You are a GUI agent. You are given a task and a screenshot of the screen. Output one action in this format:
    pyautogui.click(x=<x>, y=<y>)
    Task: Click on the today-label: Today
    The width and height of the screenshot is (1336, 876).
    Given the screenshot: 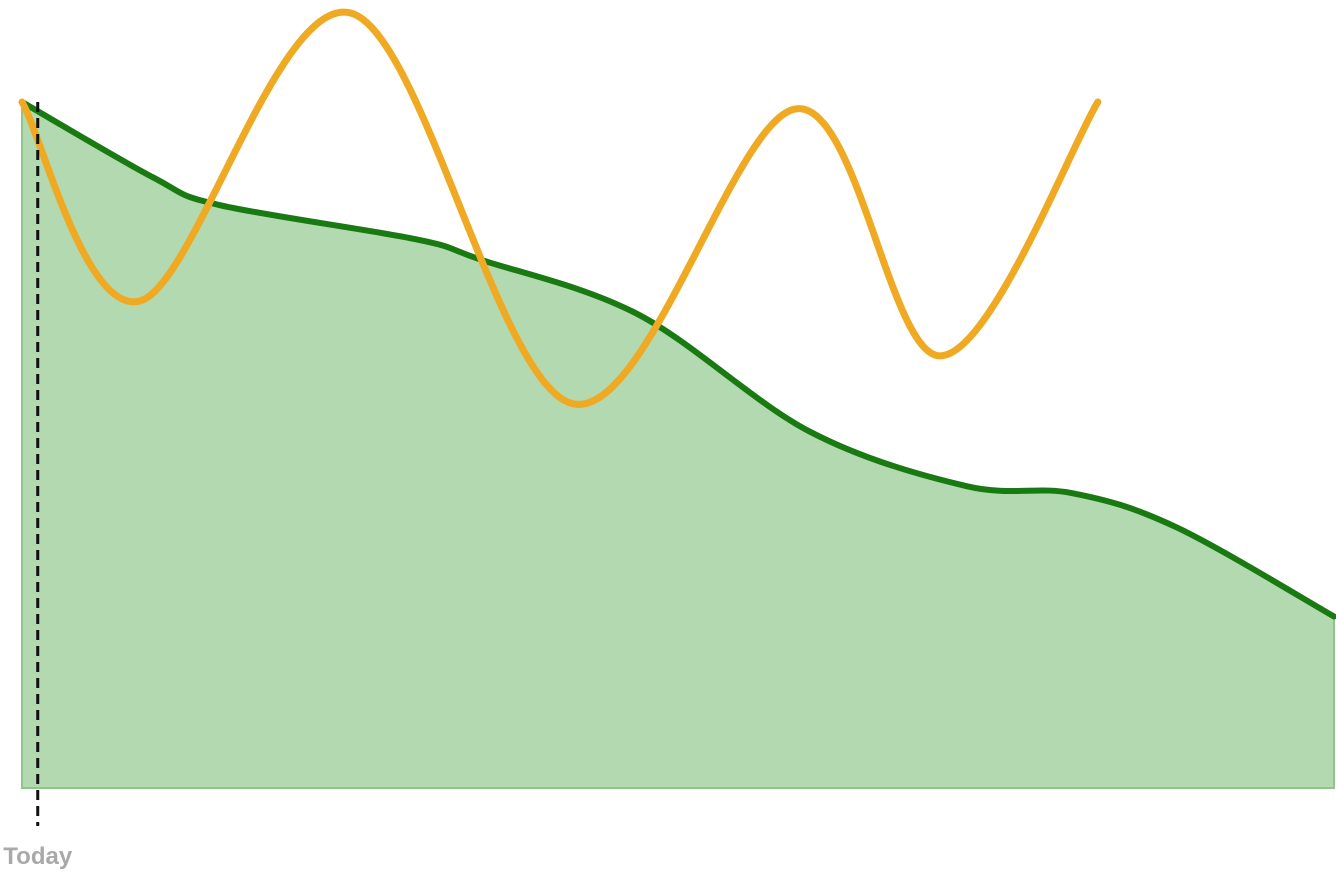 What is the action you would take?
    pyautogui.click(x=38, y=856)
    